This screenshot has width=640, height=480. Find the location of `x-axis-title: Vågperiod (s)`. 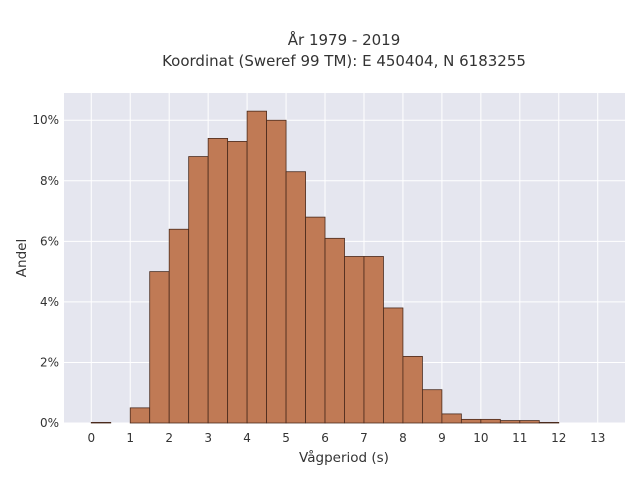

x-axis-title: Vågperiod (s) is located at coordinates (344, 457).